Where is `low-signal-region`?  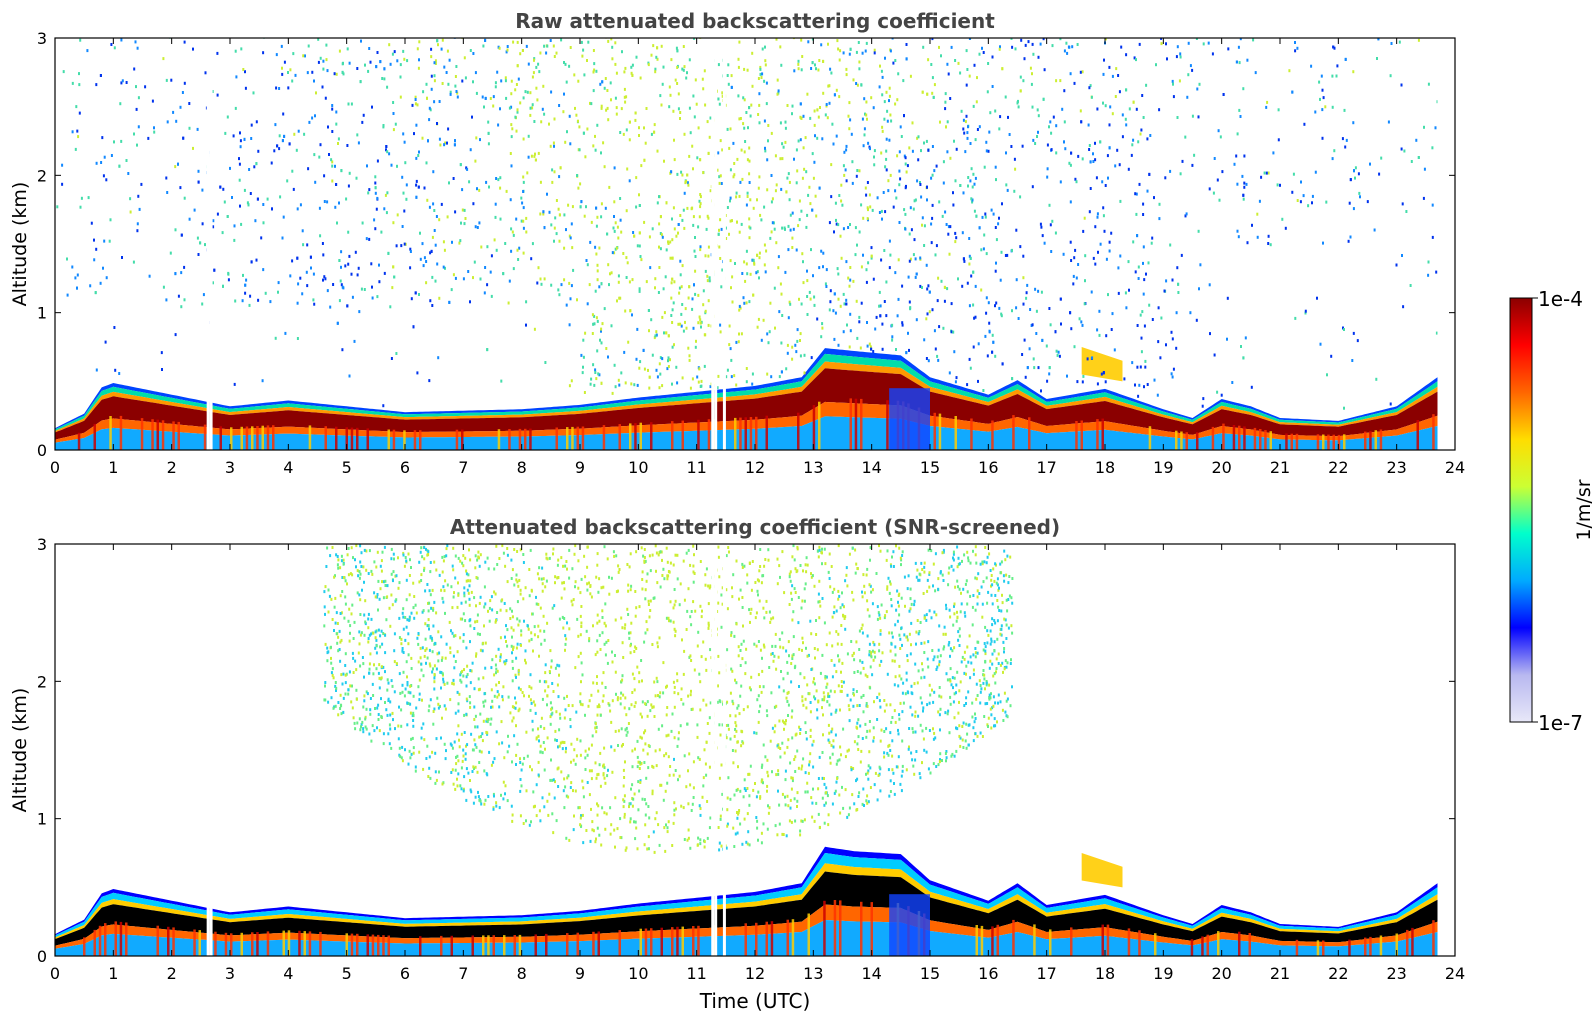
low-signal-region is located at coordinates (909, 925).